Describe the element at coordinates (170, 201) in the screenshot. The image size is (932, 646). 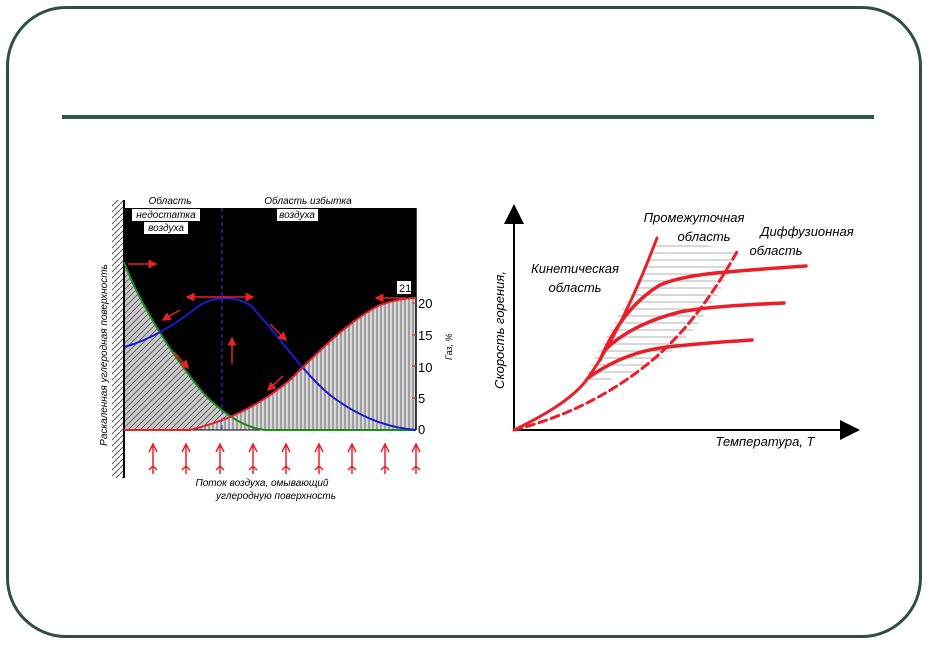
I see `region-lack-line1: Область` at that location.